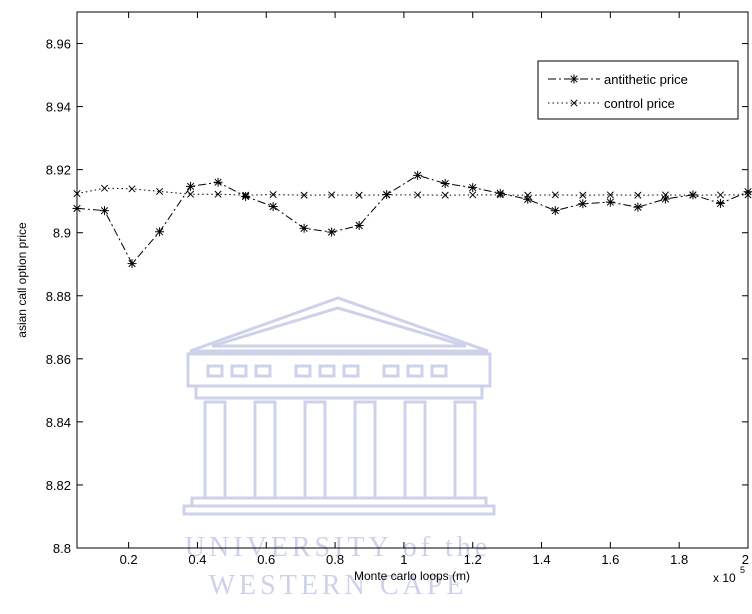 This screenshot has height=614, width=752. I want to click on x-tick-label: 0.6, so click(266, 559).